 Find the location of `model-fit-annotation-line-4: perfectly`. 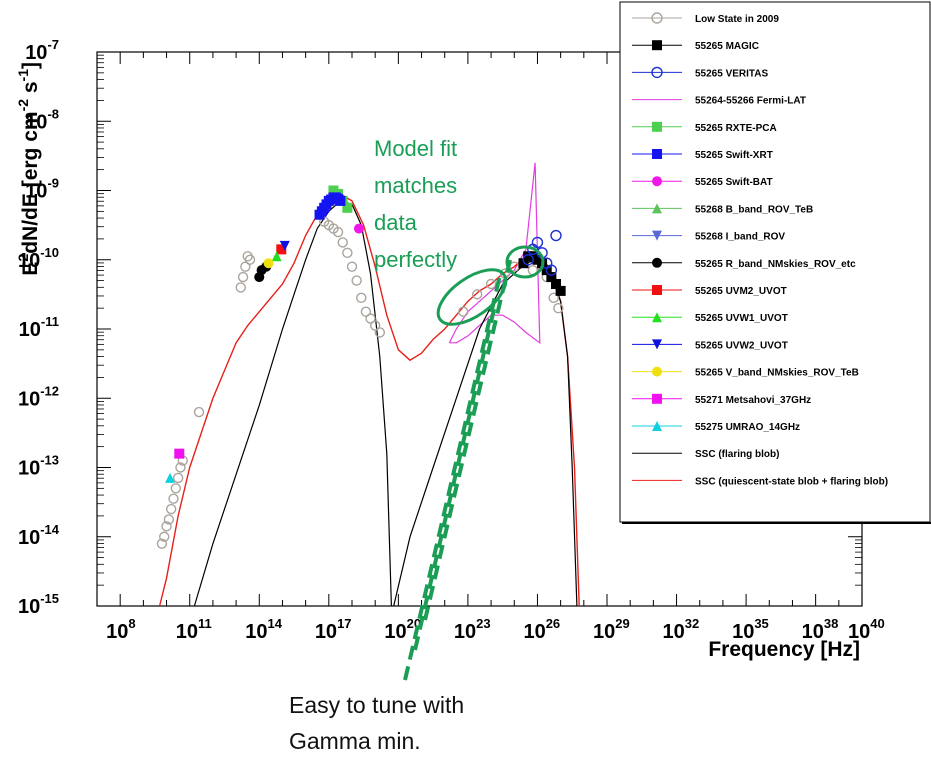

model-fit-annotation-line-4: perfectly is located at coordinates (415, 259).